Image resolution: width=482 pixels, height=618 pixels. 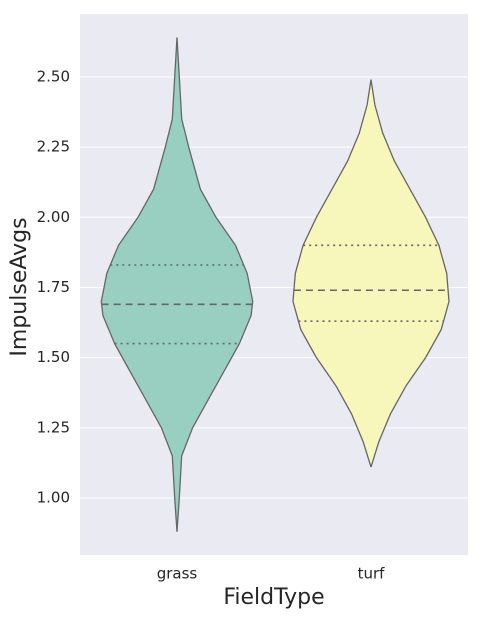 I want to click on x-axis-label: FieldType, so click(x=273, y=597).